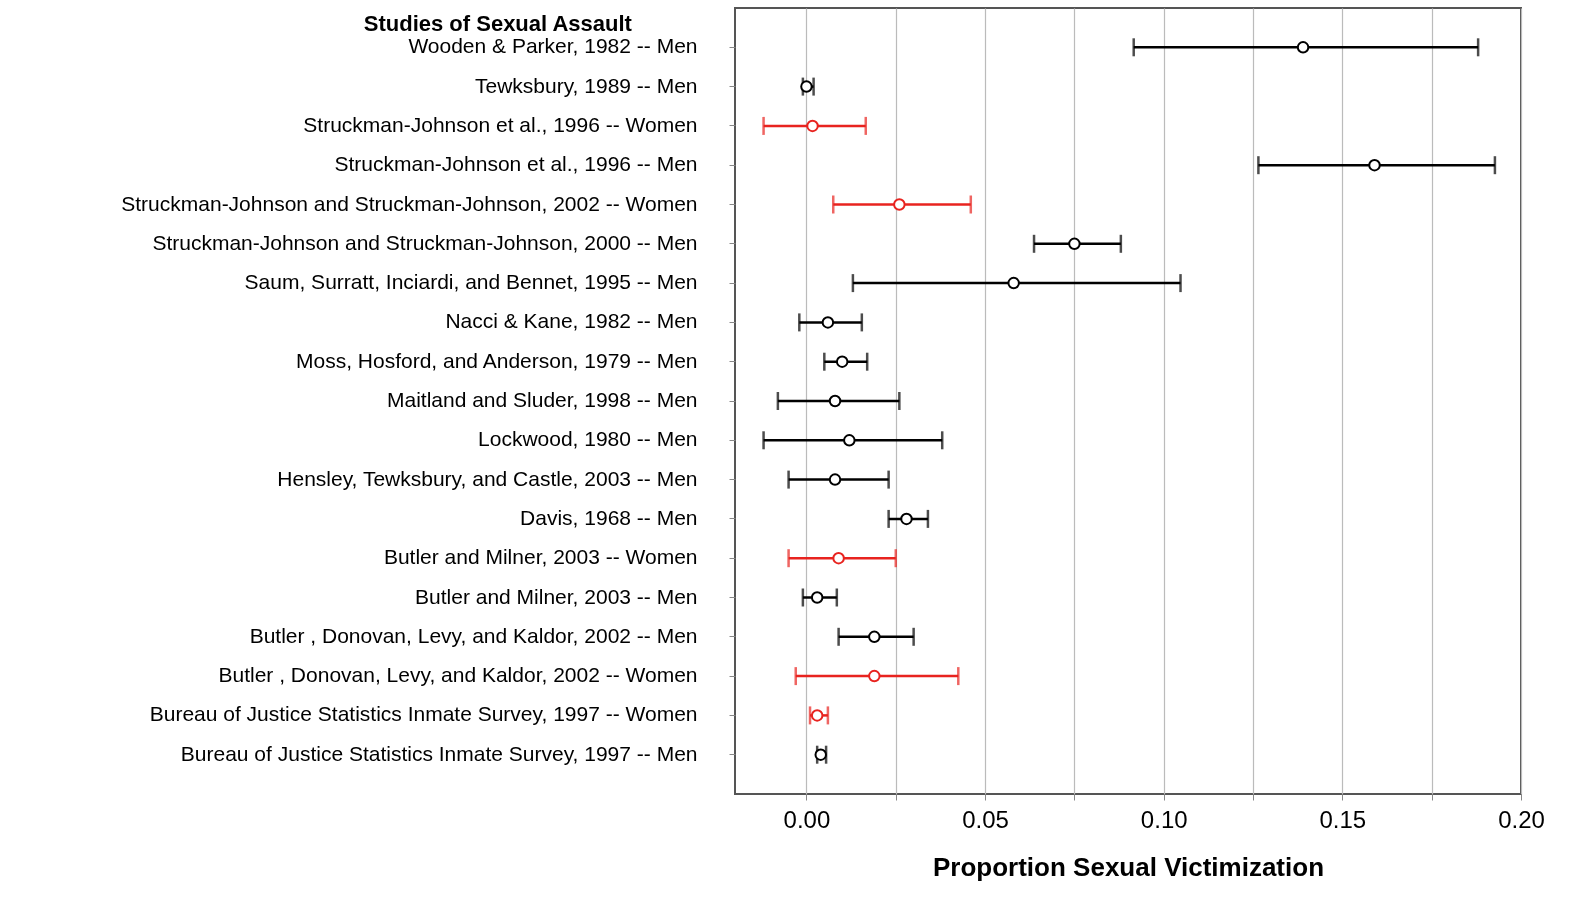 Image resolution: width=1573 pixels, height=905 pixels. What do you see at coordinates (1128, 866) in the screenshot?
I see `x-axis-title: Proportion Sexual Victimization` at bounding box center [1128, 866].